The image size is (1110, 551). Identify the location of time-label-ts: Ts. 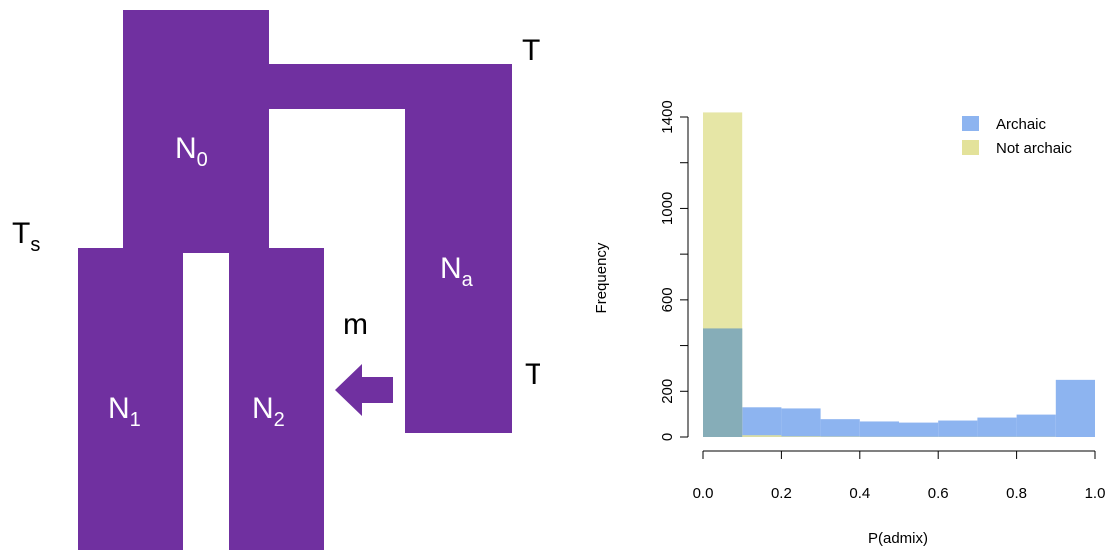
(26, 236).